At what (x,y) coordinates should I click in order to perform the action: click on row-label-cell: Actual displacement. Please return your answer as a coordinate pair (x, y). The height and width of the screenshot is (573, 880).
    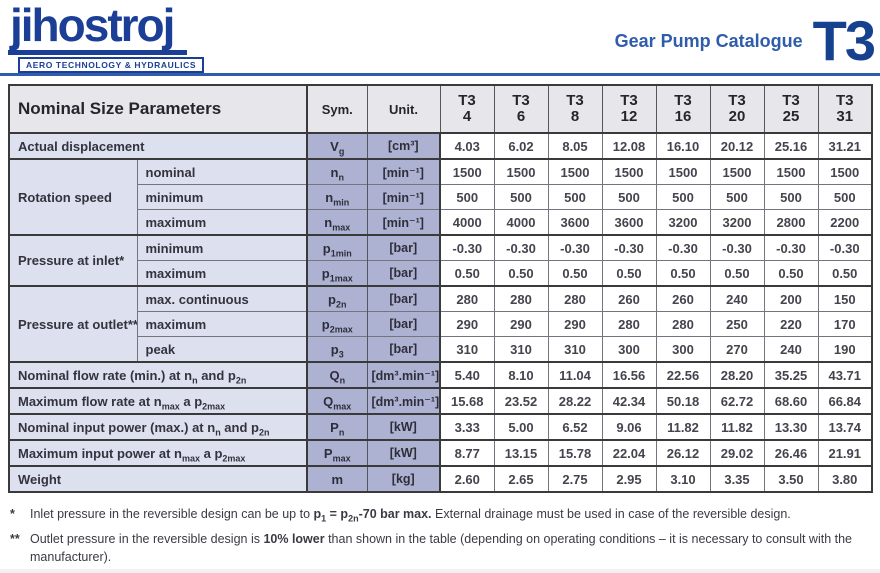
    Looking at the image, I should click on (158, 145).